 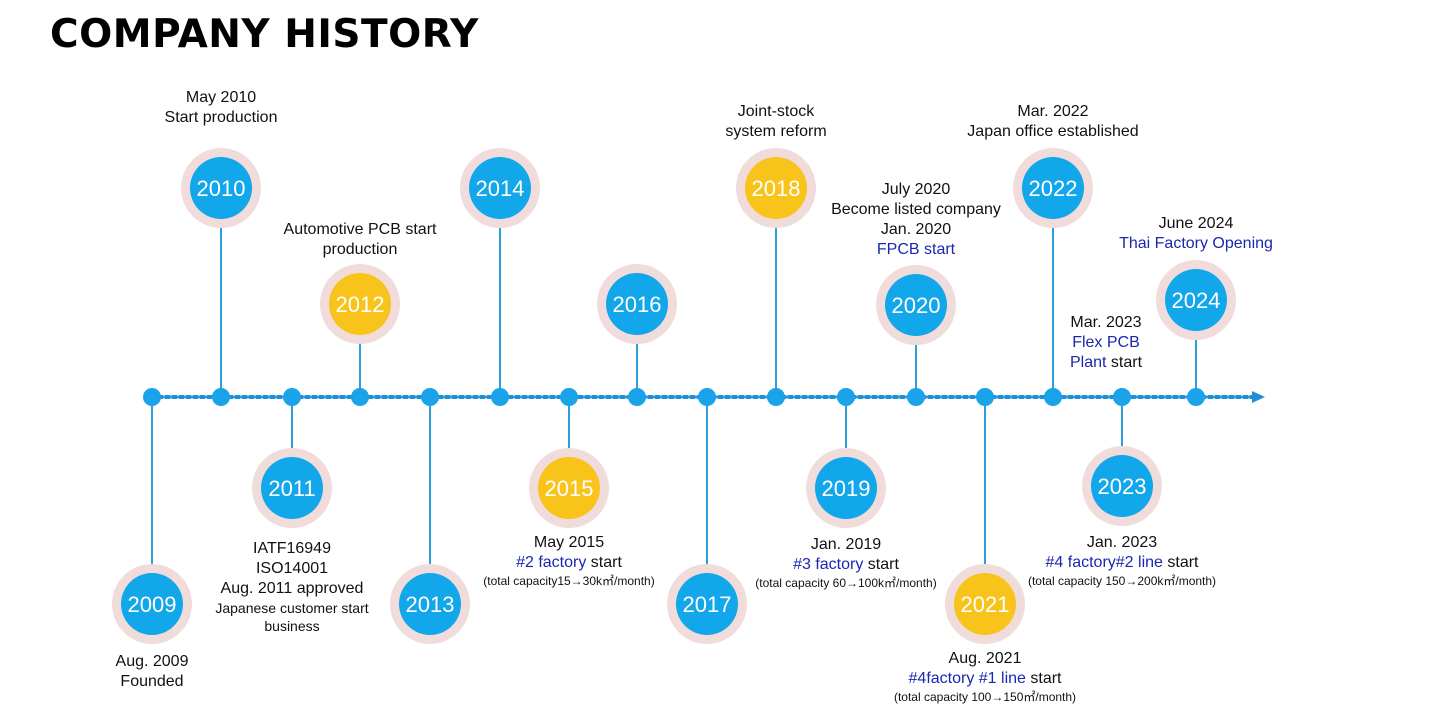 I want to click on timeline-dot-2021, so click(x=985, y=397).